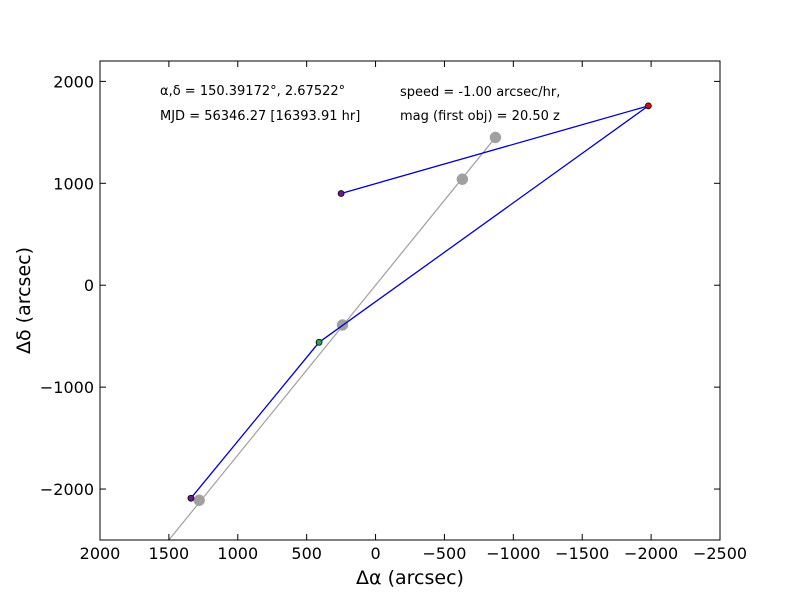 This screenshot has width=800, height=604. Describe the element at coordinates (252, 91) in the screenshot. I see `annotation-radec: α,δ = 150.39172°, 2.67522°` at that location.